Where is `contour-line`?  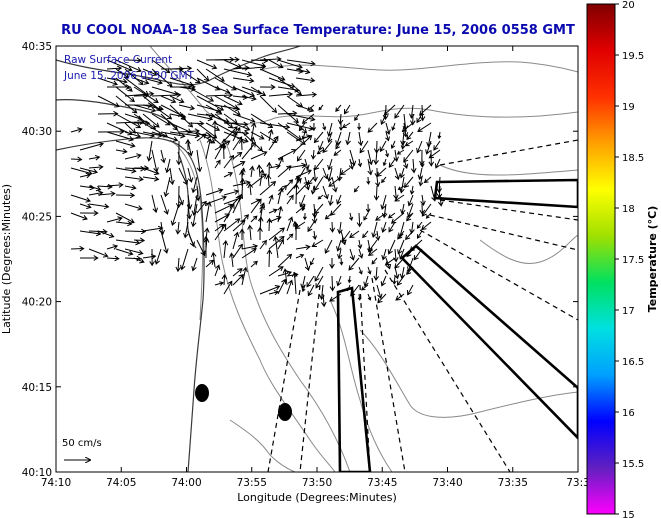 contour-line is located at coordinates (262, 445).